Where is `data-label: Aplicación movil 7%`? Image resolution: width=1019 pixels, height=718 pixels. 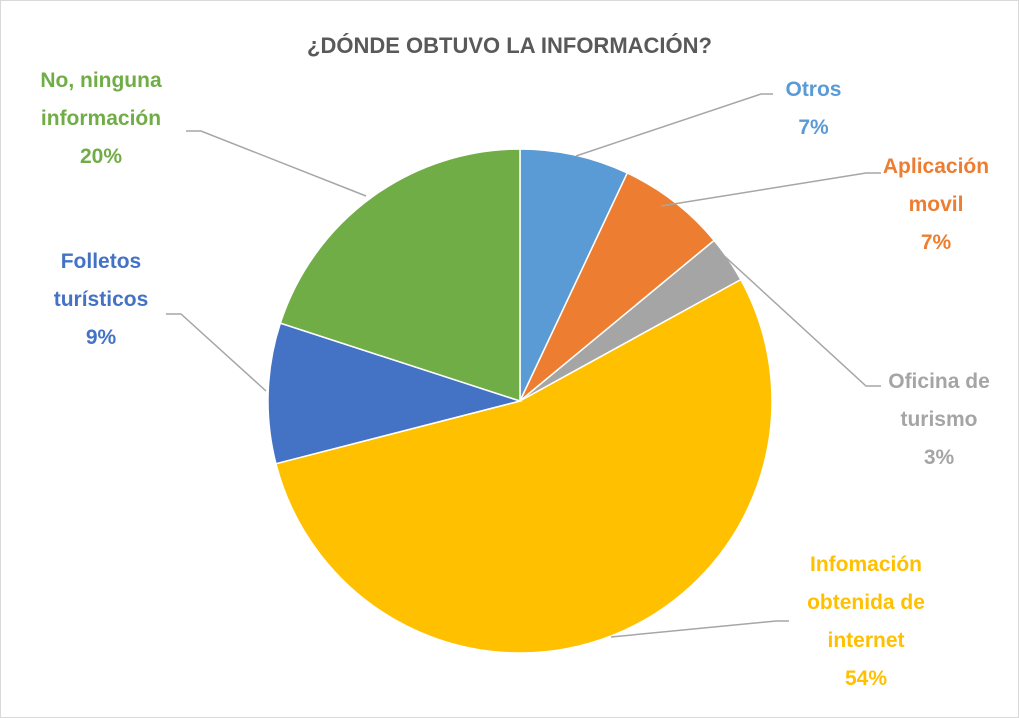 data-label: Aplicación movil 7% is located at coordinates (936, 205).